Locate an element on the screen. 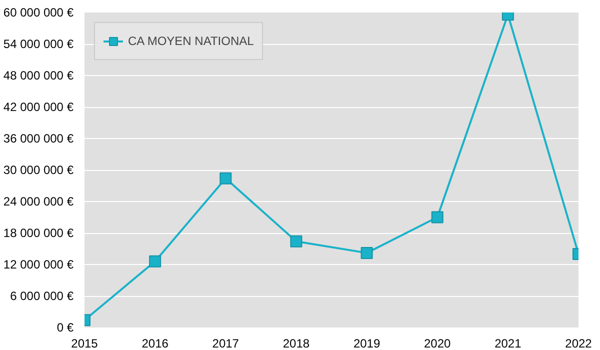 This screenshot has width=600, height=350. y-tick-label: 18 000 000 € is located at coordinates (38, 233).